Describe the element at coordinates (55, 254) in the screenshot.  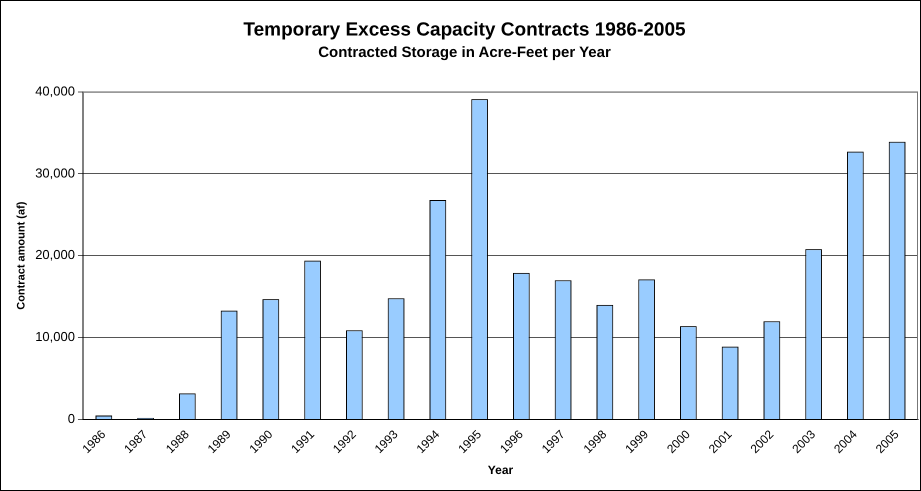
I see `y-tick-label: 20,000` at that location.